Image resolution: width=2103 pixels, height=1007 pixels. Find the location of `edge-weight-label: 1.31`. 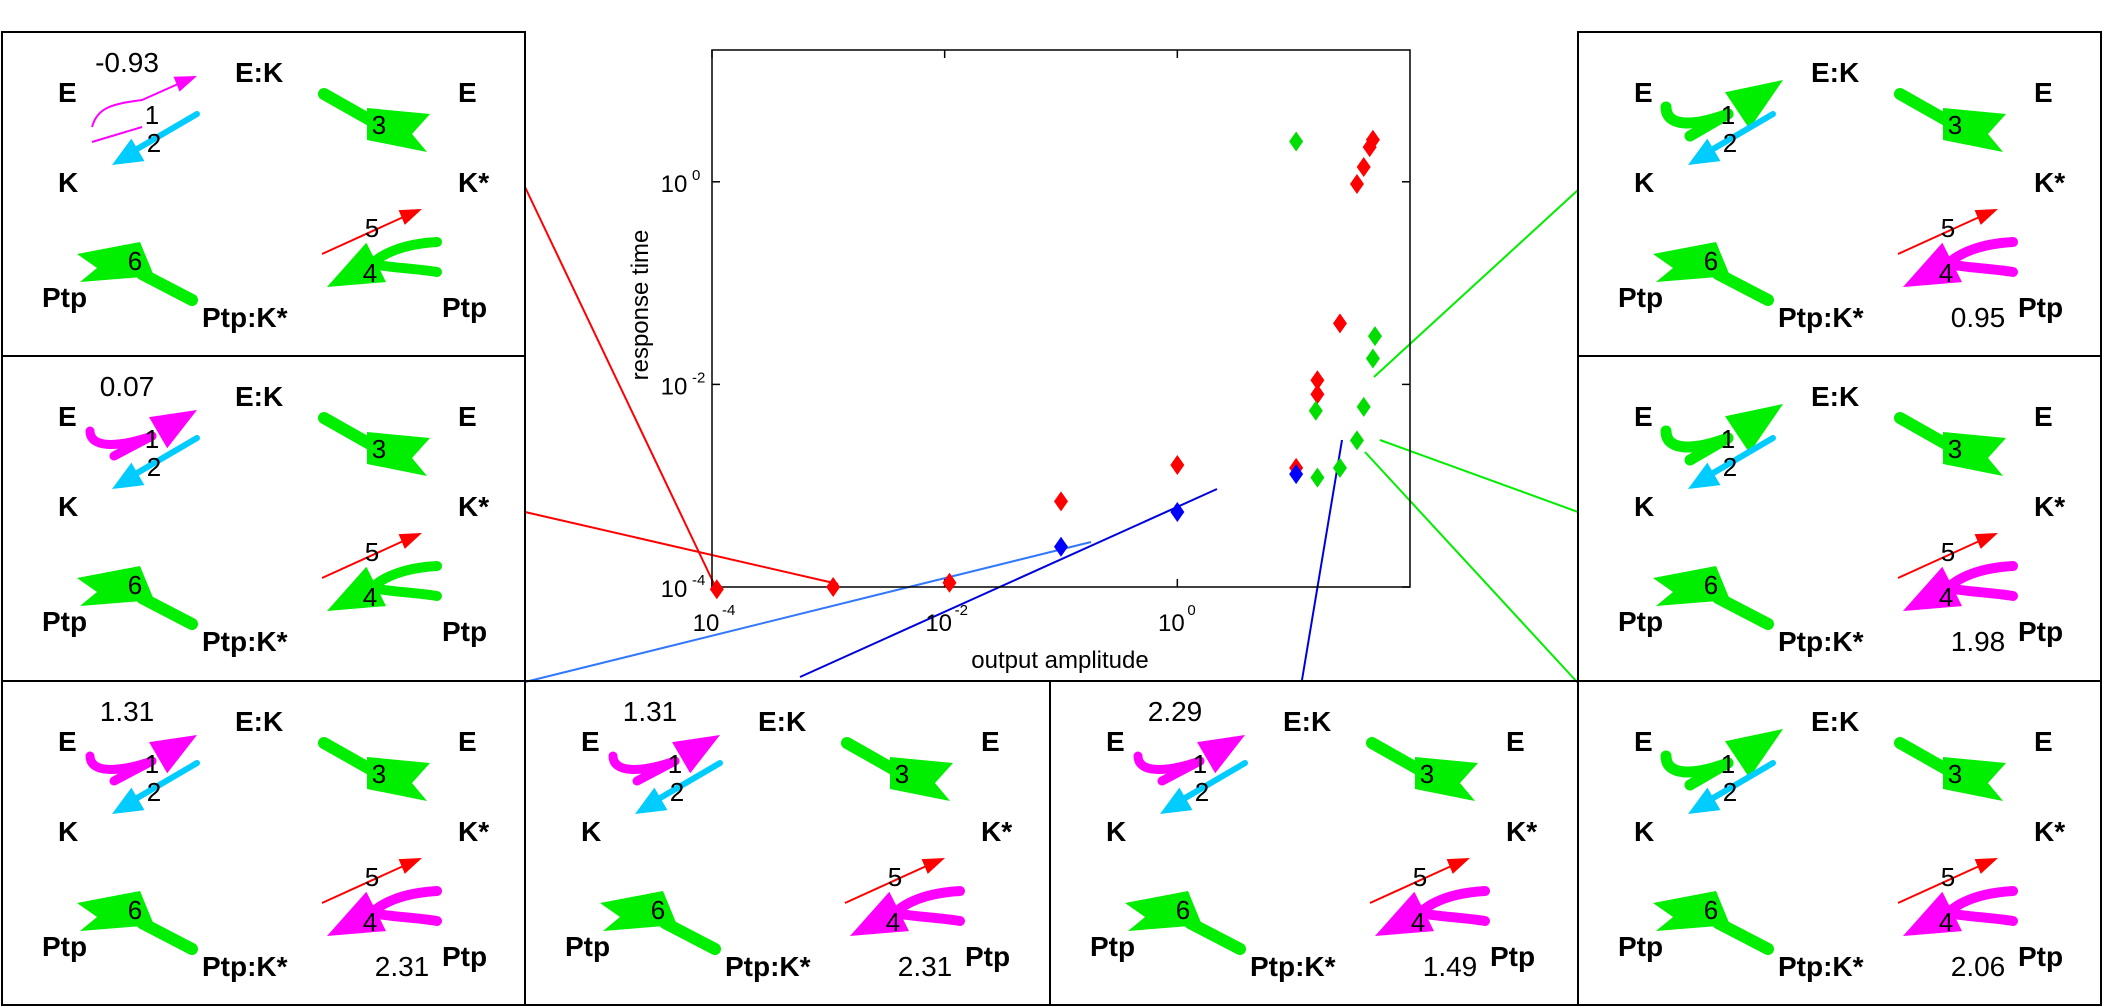

edge-weight-label: 1.31 is located at coordinates (650, 711).